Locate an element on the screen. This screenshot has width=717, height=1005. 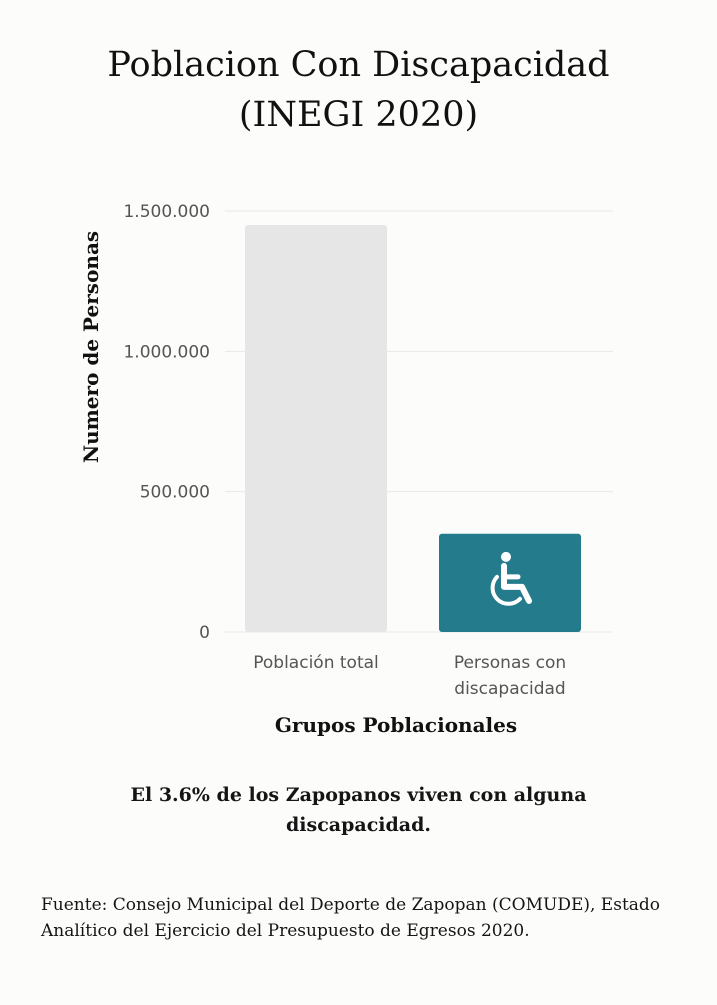
y-axis-ticks: 0 500.000 1.000.000 1.500.000 is located at coordinates (166, 422).